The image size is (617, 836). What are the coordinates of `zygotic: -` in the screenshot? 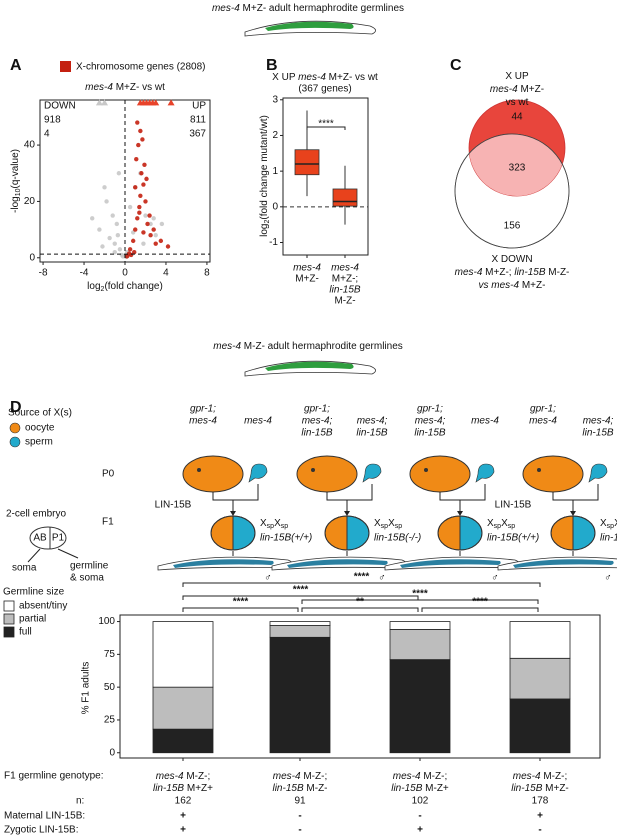 It's located at (299, 830).